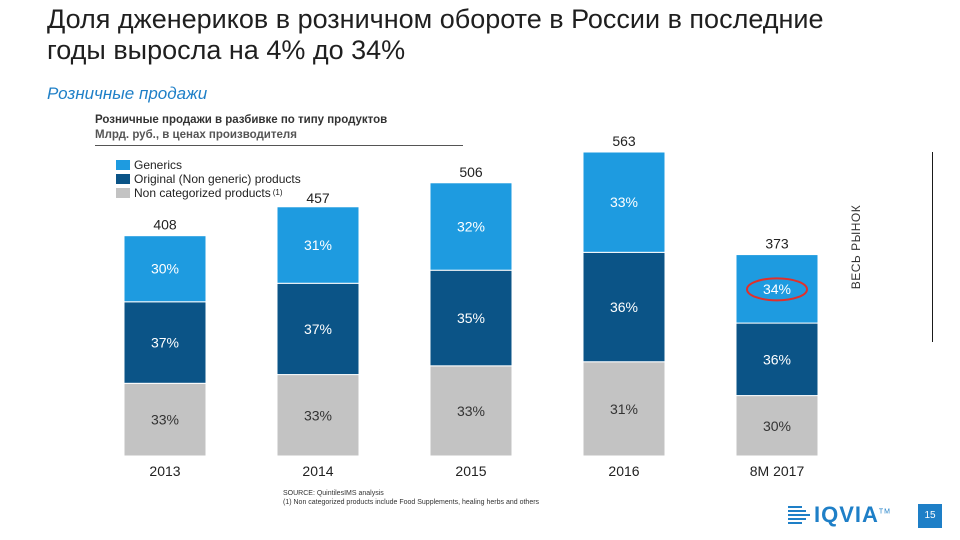 Image resolution: width=960 pixels, height=540 pixels. Describe the element at coordinates (946, 247) in the screenshot. I see `side-bracket` at that location.